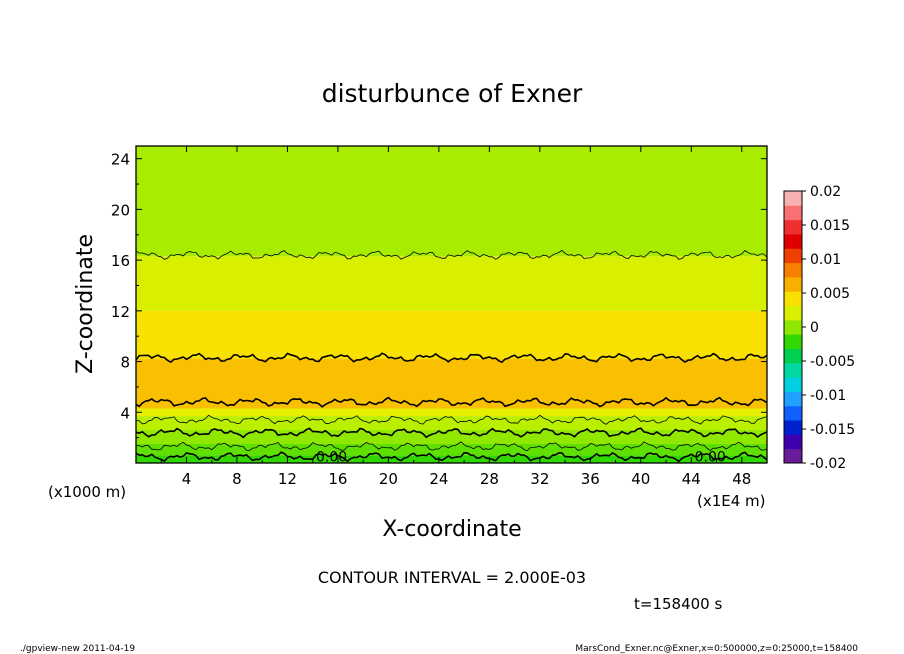 The image size is (904, 654). Describe the element at coordinates (87, 492) in the screenshot. I see `y-axis-unit: (x1000 m)` at that location.